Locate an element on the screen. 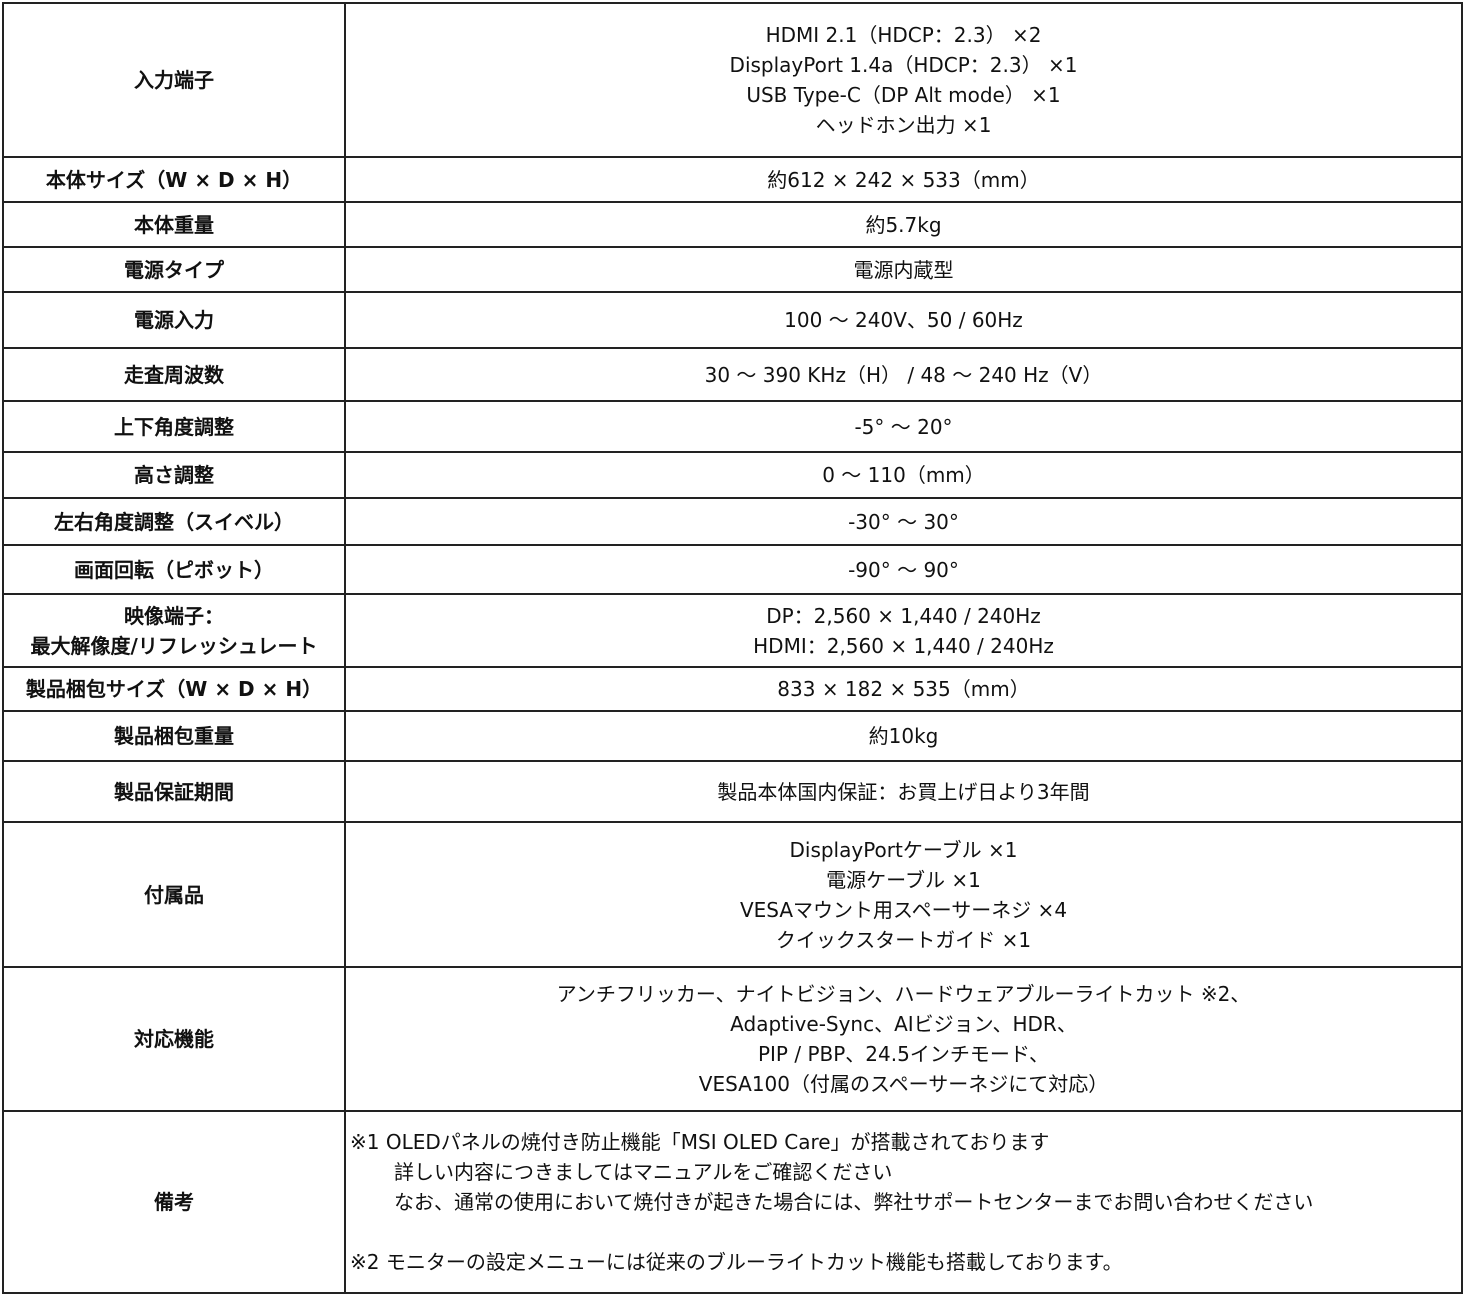 The image size is (1465, 1295). spec-label-line: 製品梱包重量 is located at coordinates (174, 736).